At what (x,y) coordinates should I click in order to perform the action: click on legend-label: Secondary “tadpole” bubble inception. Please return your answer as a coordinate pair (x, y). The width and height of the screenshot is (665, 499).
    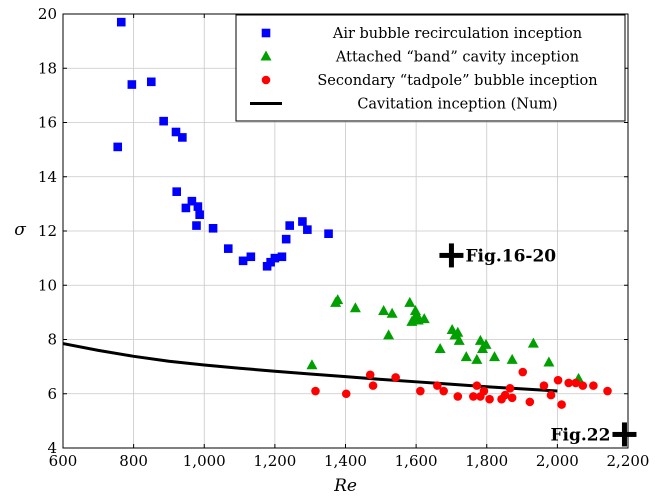
    Looking at the image, I should click on (457, 81).